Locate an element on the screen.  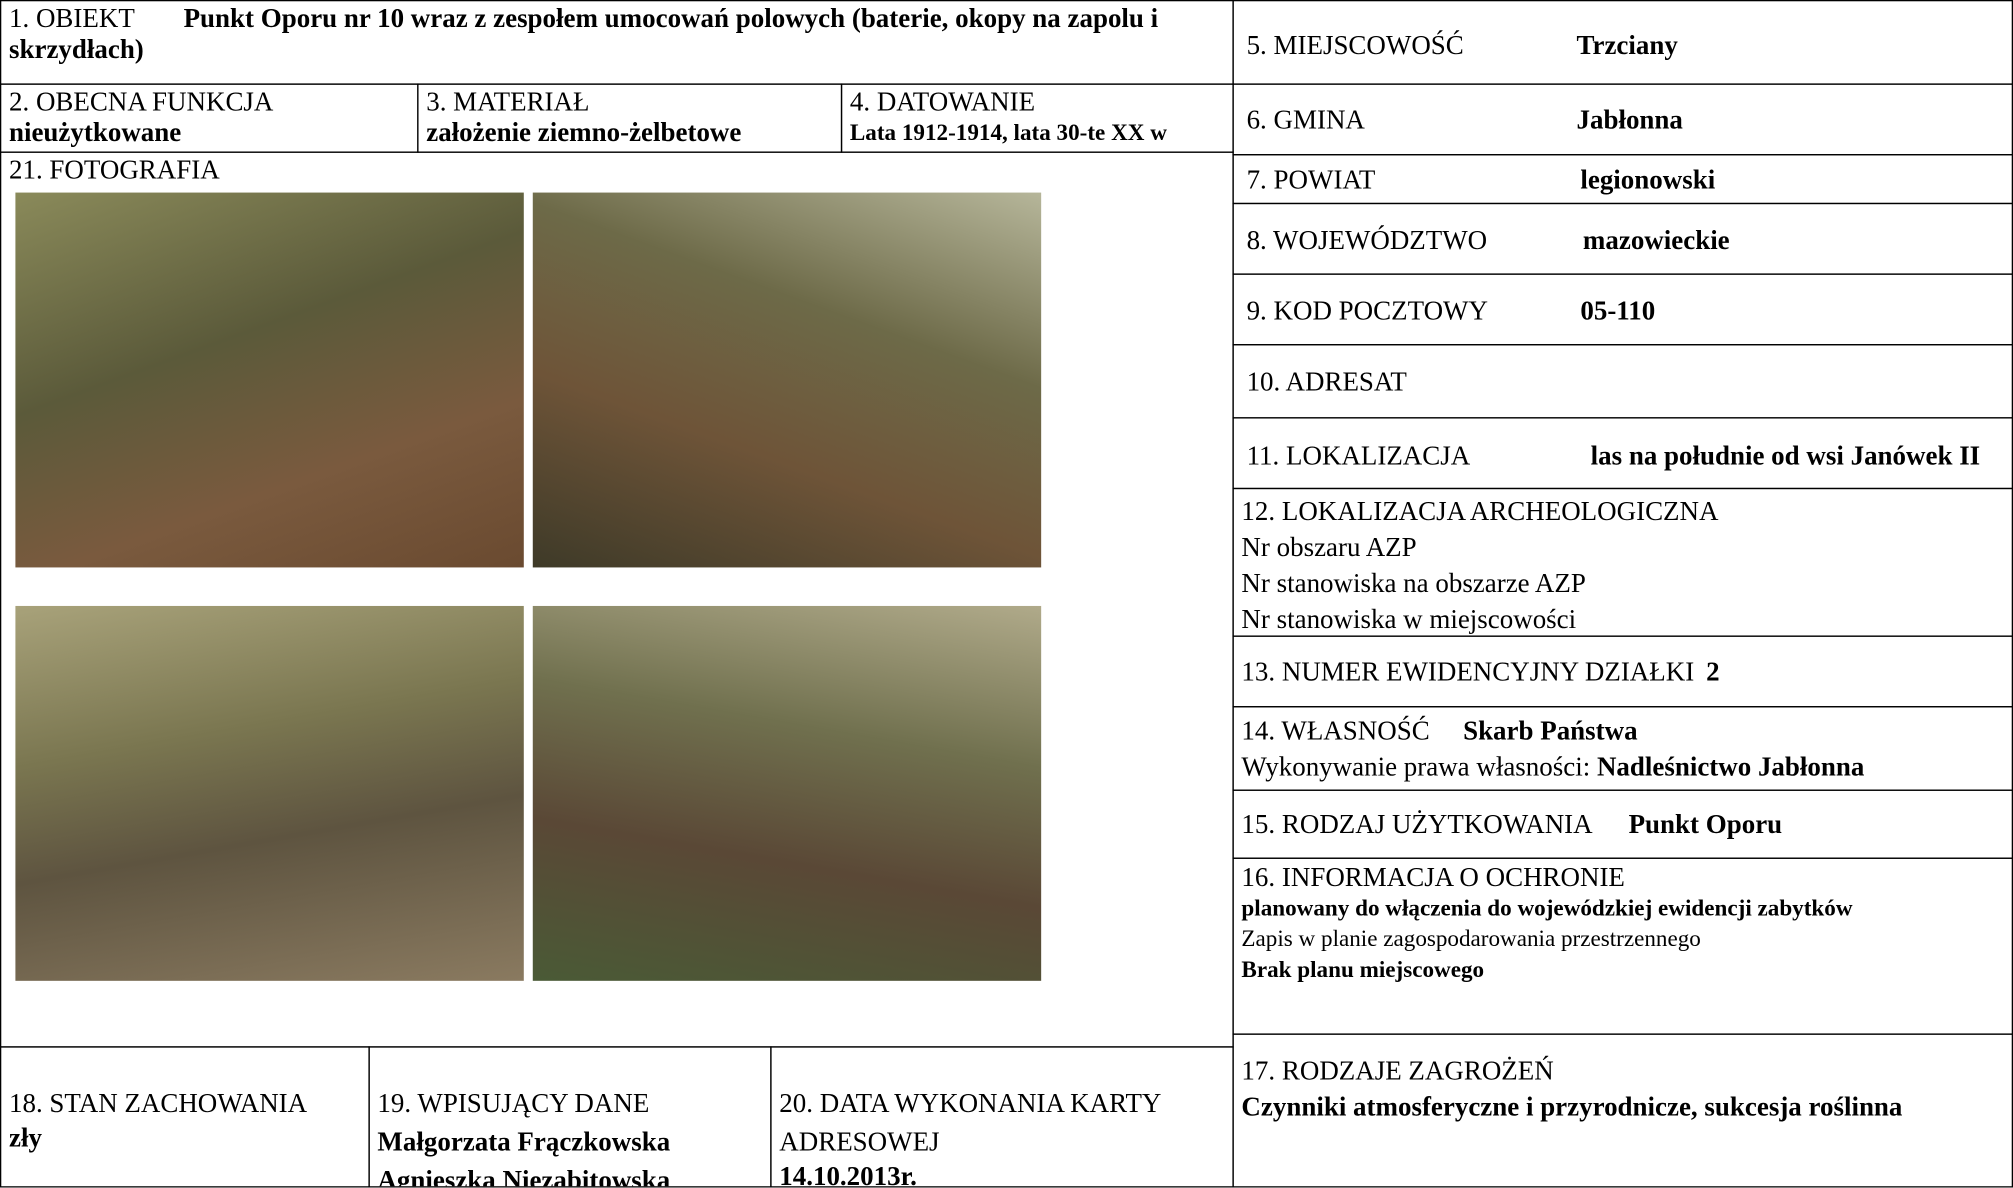
cell-adresat: 10. ADRESAT is located at coordinates (1622, 381).